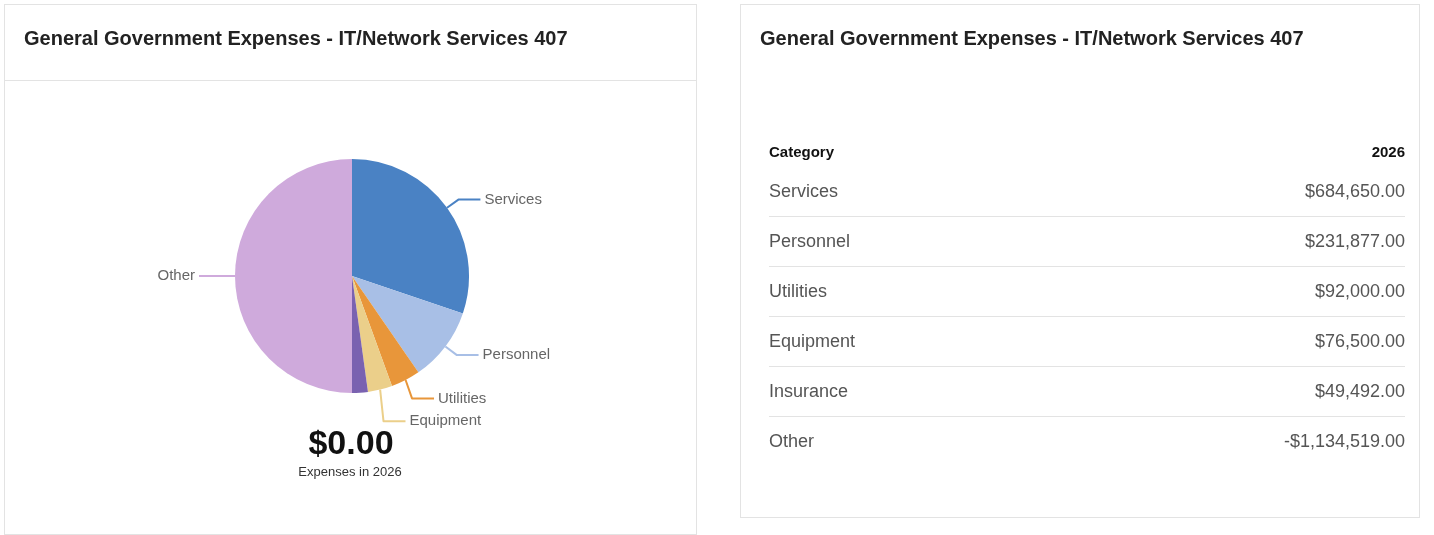  I want to click on slice-label: Services, so click(513, 198).